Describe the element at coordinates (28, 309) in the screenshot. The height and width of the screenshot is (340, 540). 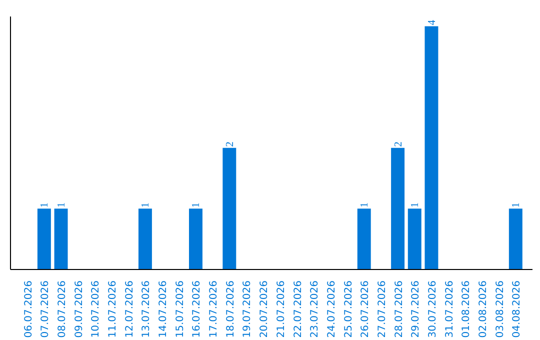
I see `x-tick-label: 06.07.2026` at that location.